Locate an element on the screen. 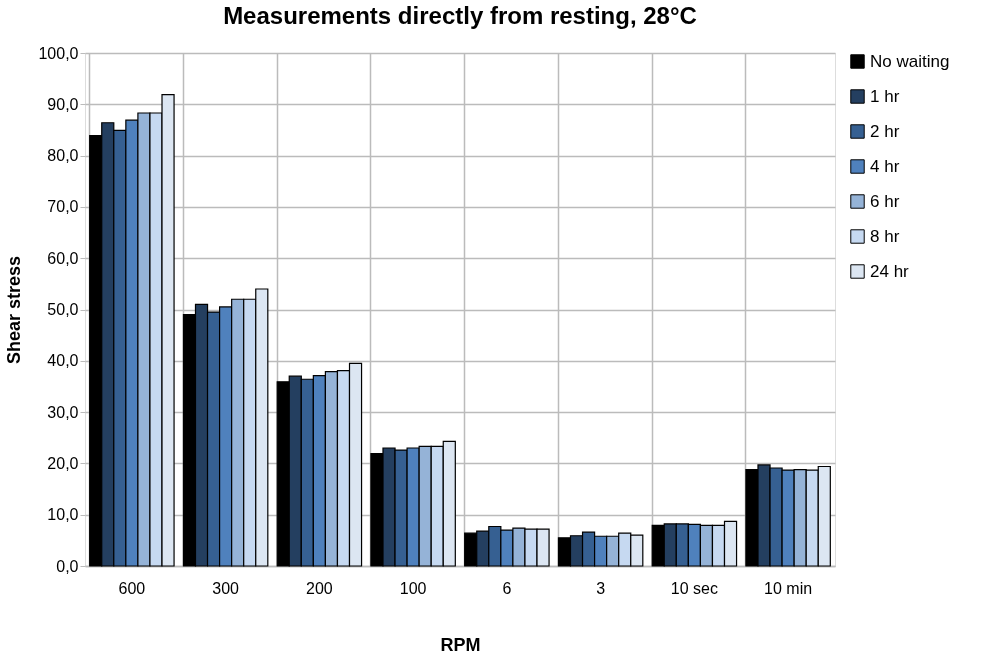 This screenshot has width=1005, height=662. y-tick-label: 10,0 is located at coordinates (63, 515).